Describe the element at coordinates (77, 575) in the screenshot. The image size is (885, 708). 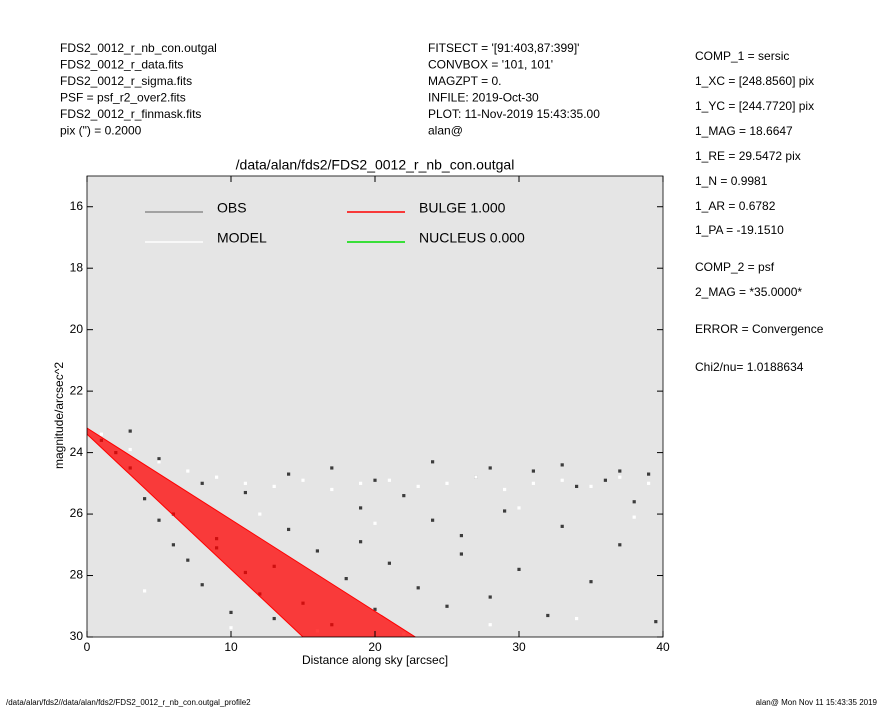
I see `y-tick-label: 28` at that location.